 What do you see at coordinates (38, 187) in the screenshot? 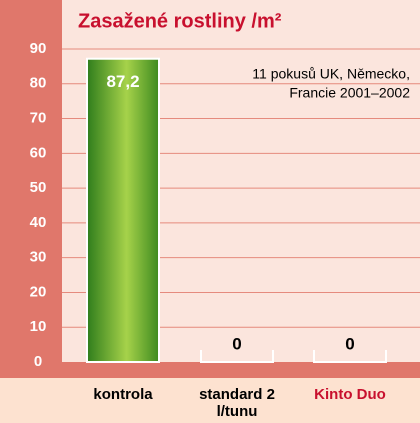
I see `y-tick-label: 50` at bounding box center [38, 187].